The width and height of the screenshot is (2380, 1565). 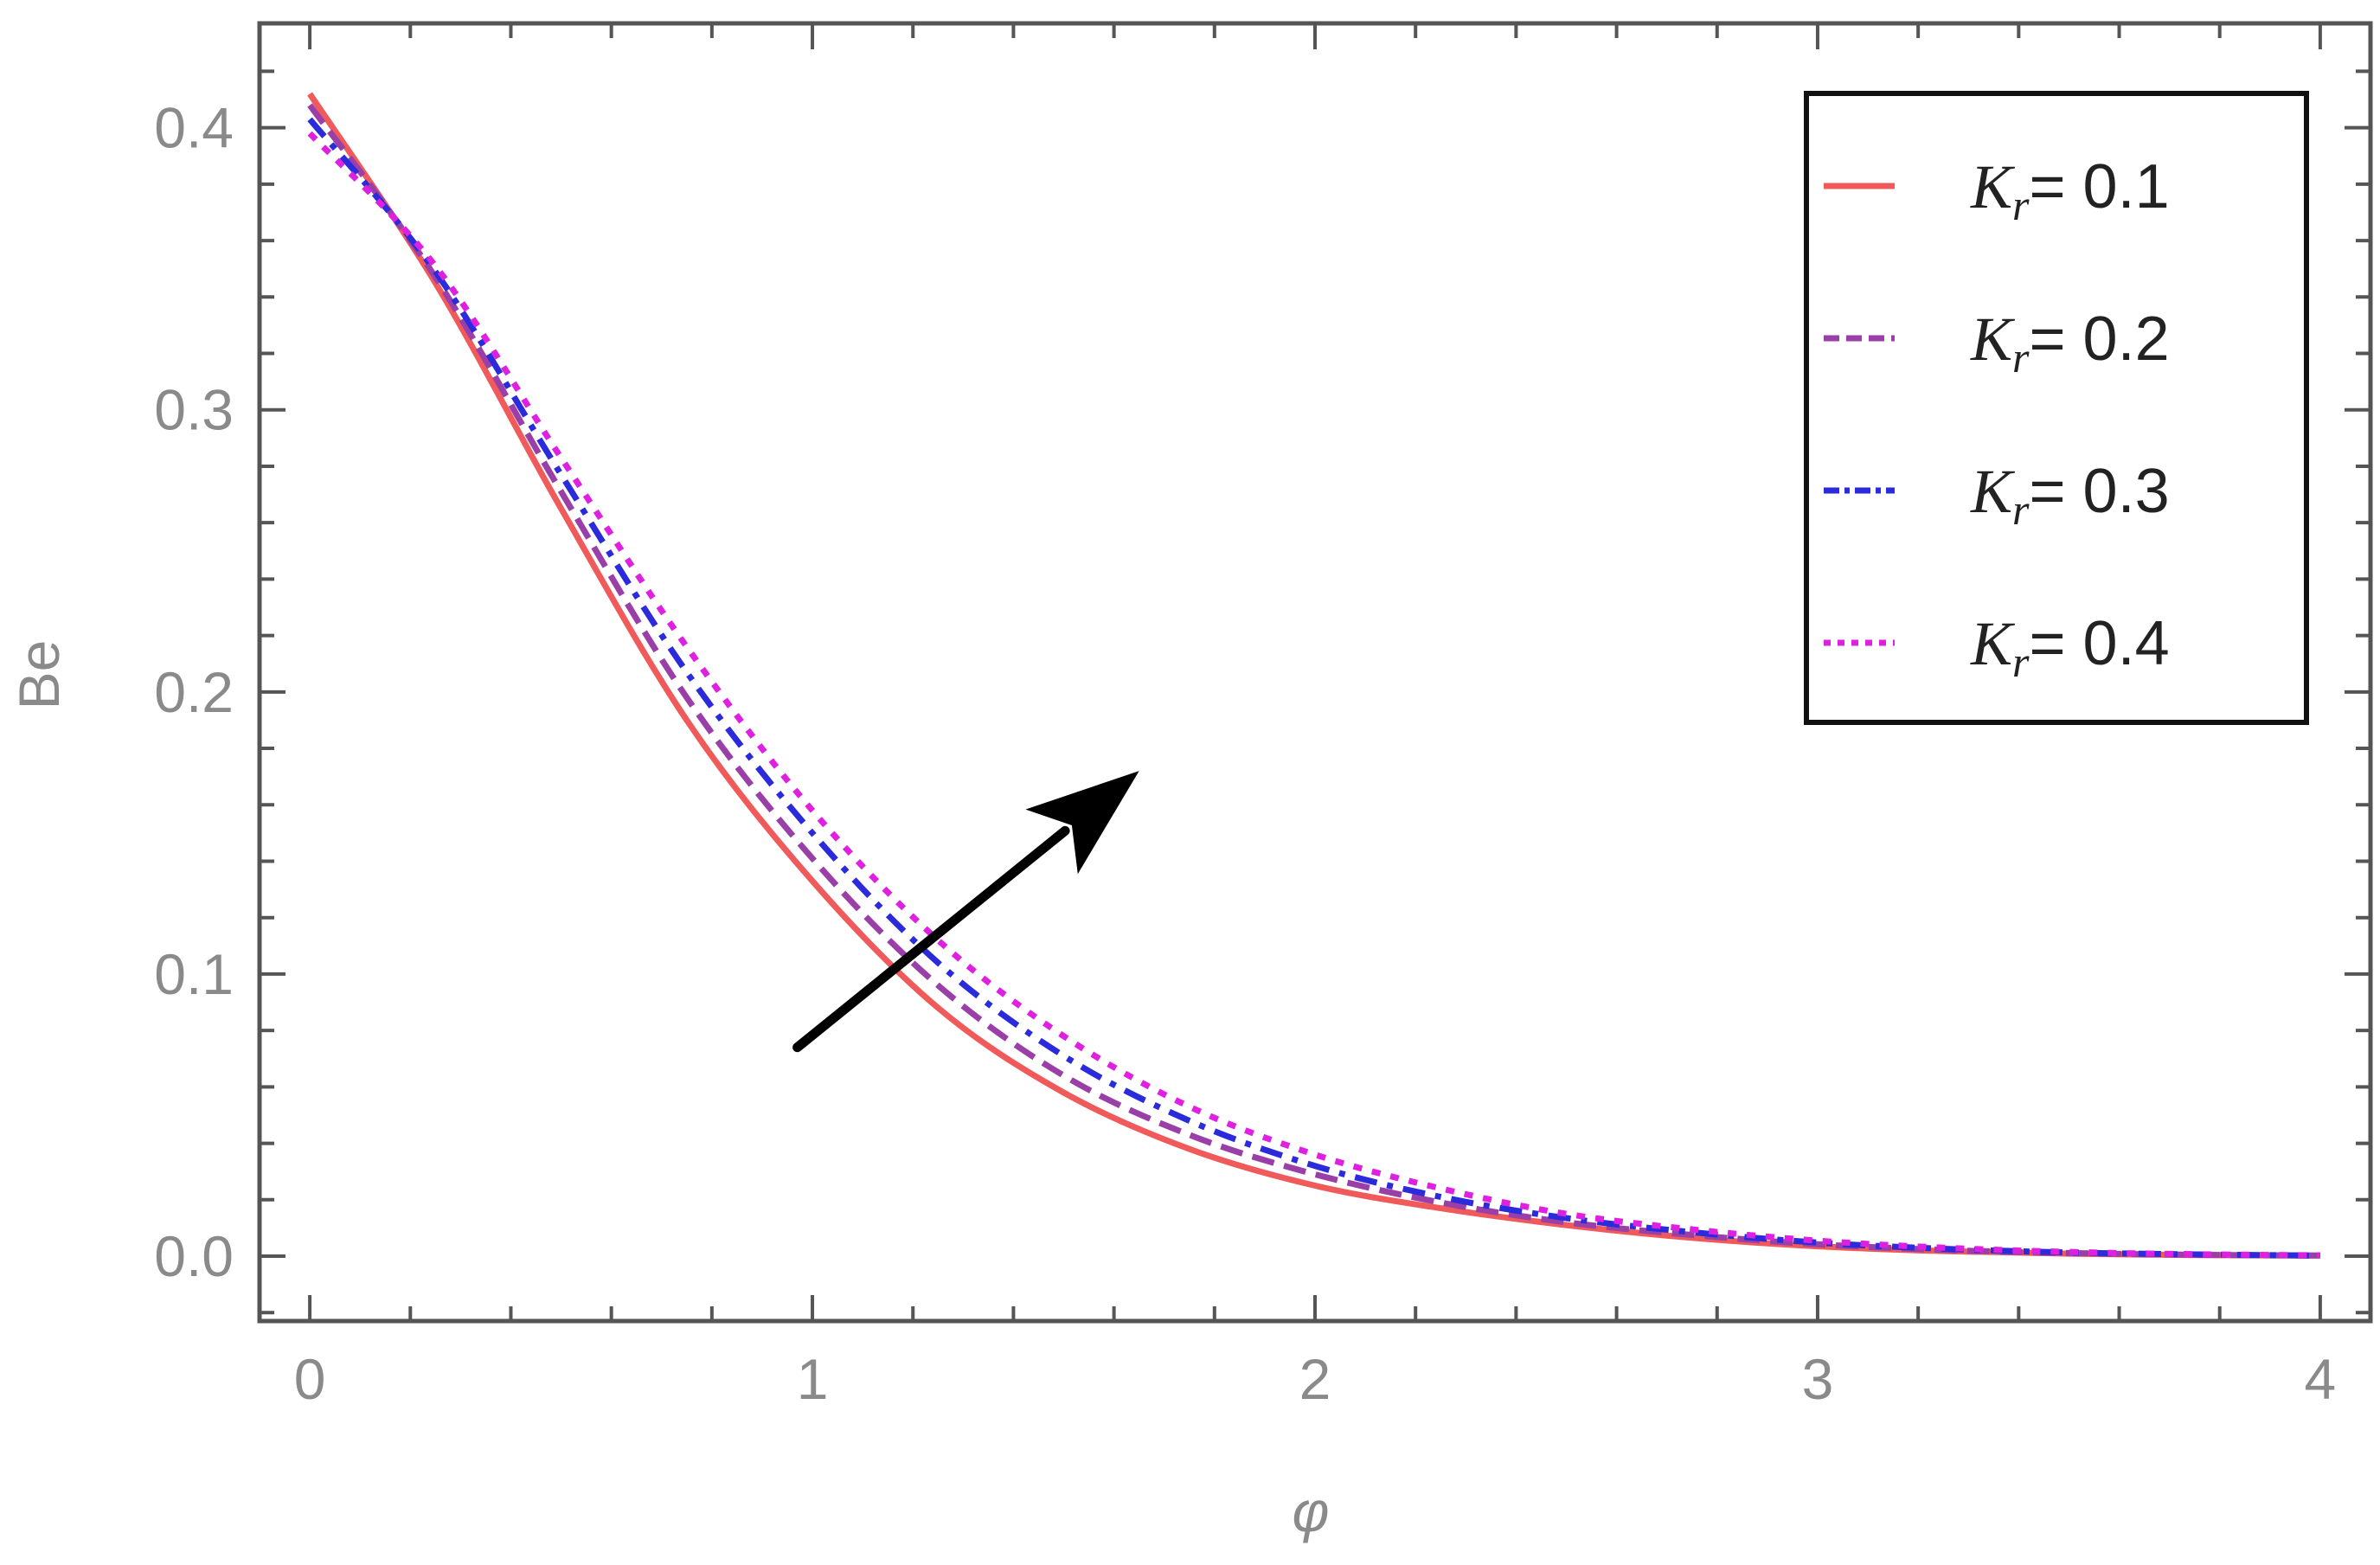 I want to click on legend: Kr= 0.1 Kr= 0.2 Kr= 0.3 Kr= 0.4, so click(x=2056, y=408).